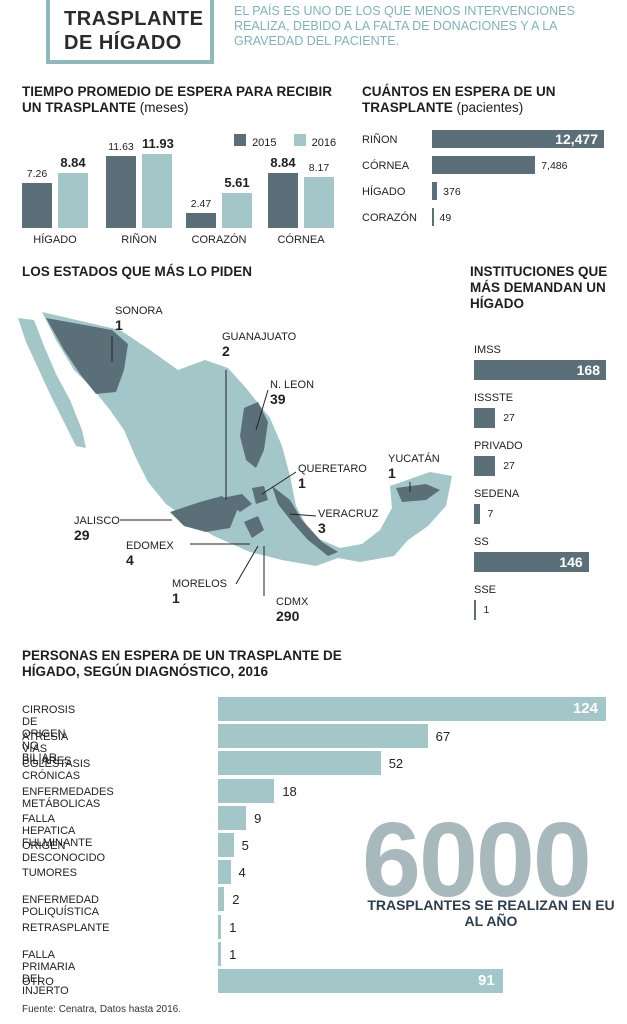  I want to click on legend-label-2015: 2015, so click(264, 143).